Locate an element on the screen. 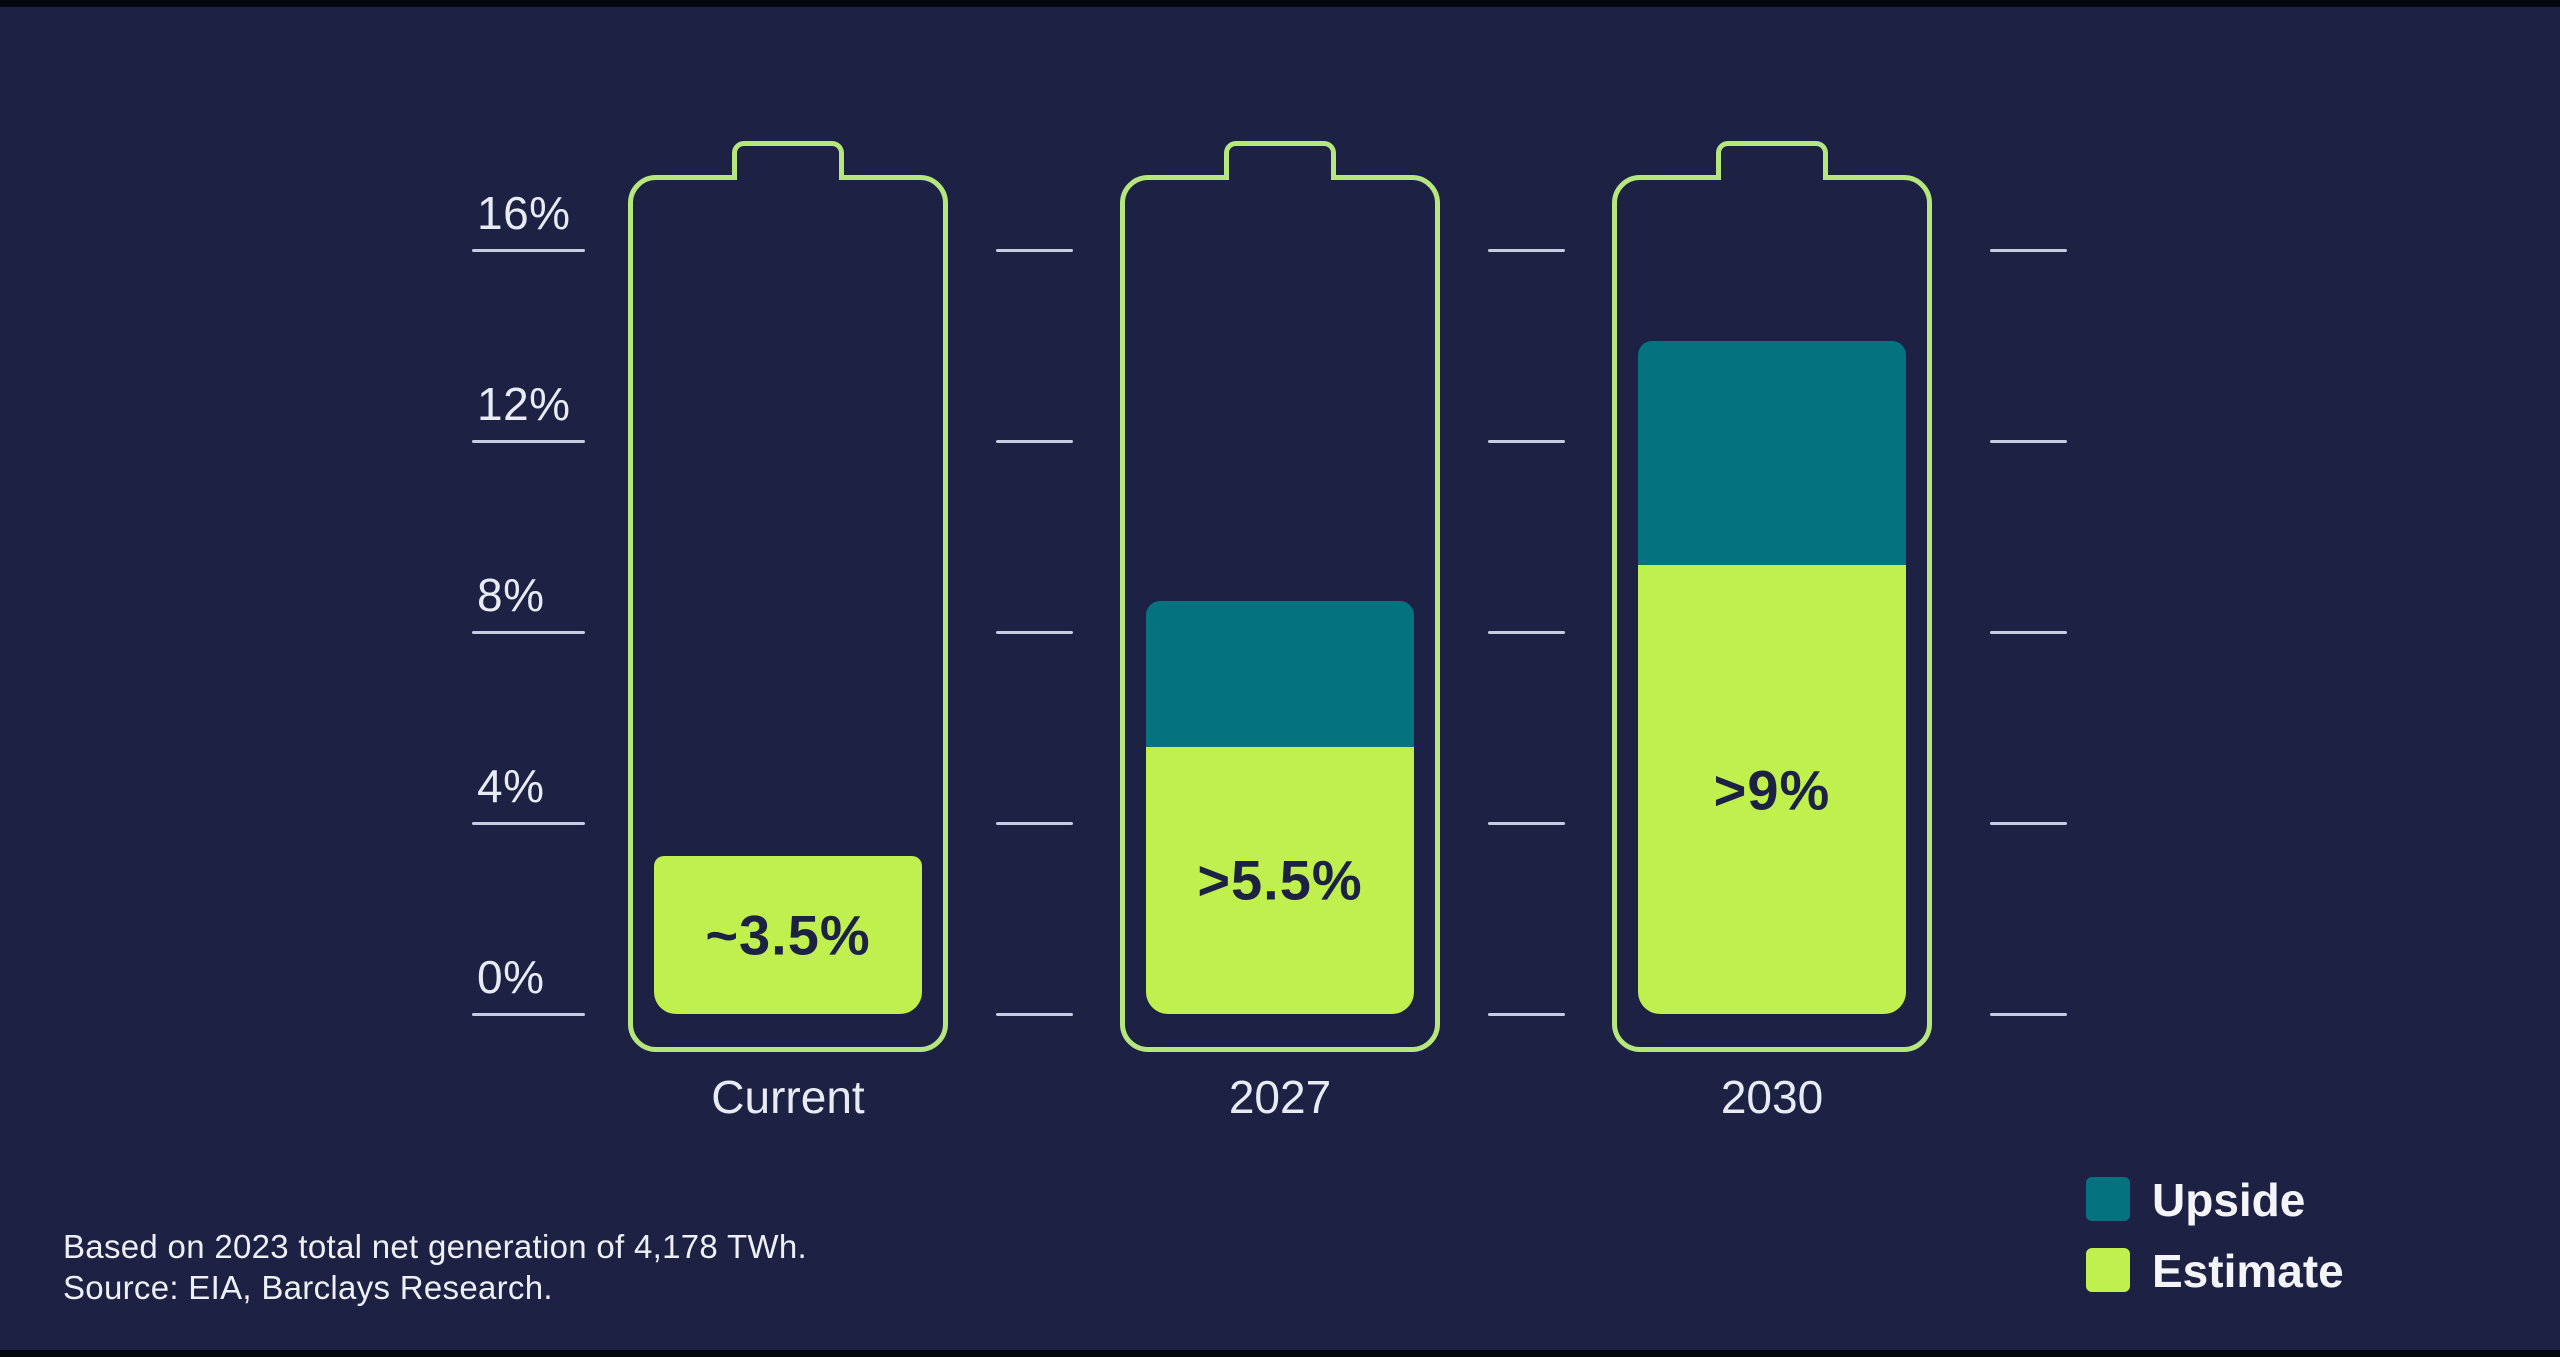 Image resolution: width=2560 pixels, height=1357 pixels. y-axis-label-8: 8% is located at coordinates (511, 595).